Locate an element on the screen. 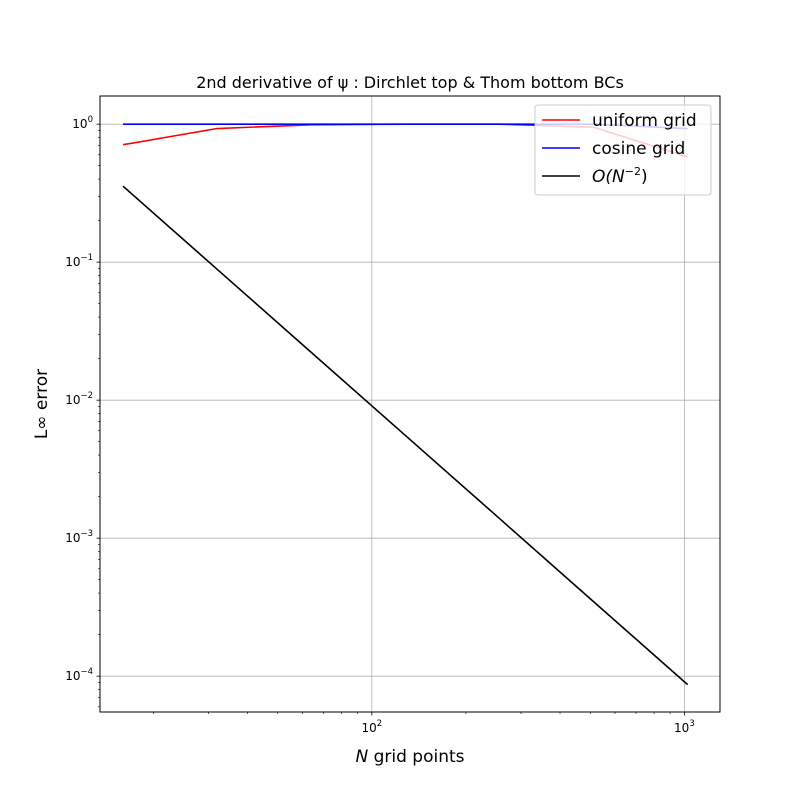 This screenshot has height=800, width=800. legend-label-0: uniform grid is located at coordinates (644, 121).